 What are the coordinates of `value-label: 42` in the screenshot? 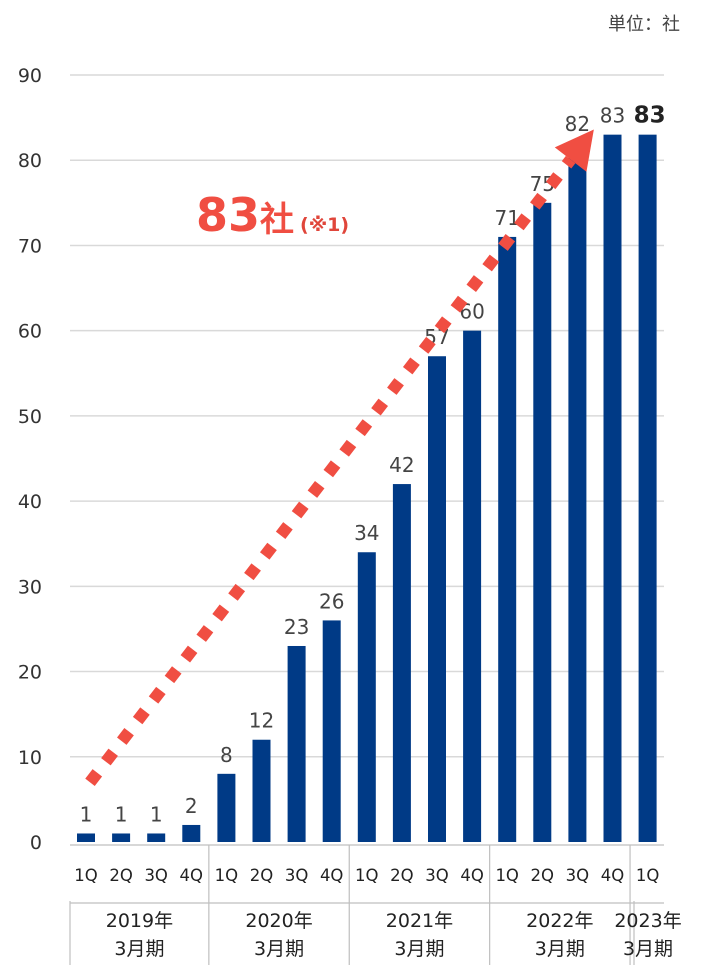 It's located at (401, 465).